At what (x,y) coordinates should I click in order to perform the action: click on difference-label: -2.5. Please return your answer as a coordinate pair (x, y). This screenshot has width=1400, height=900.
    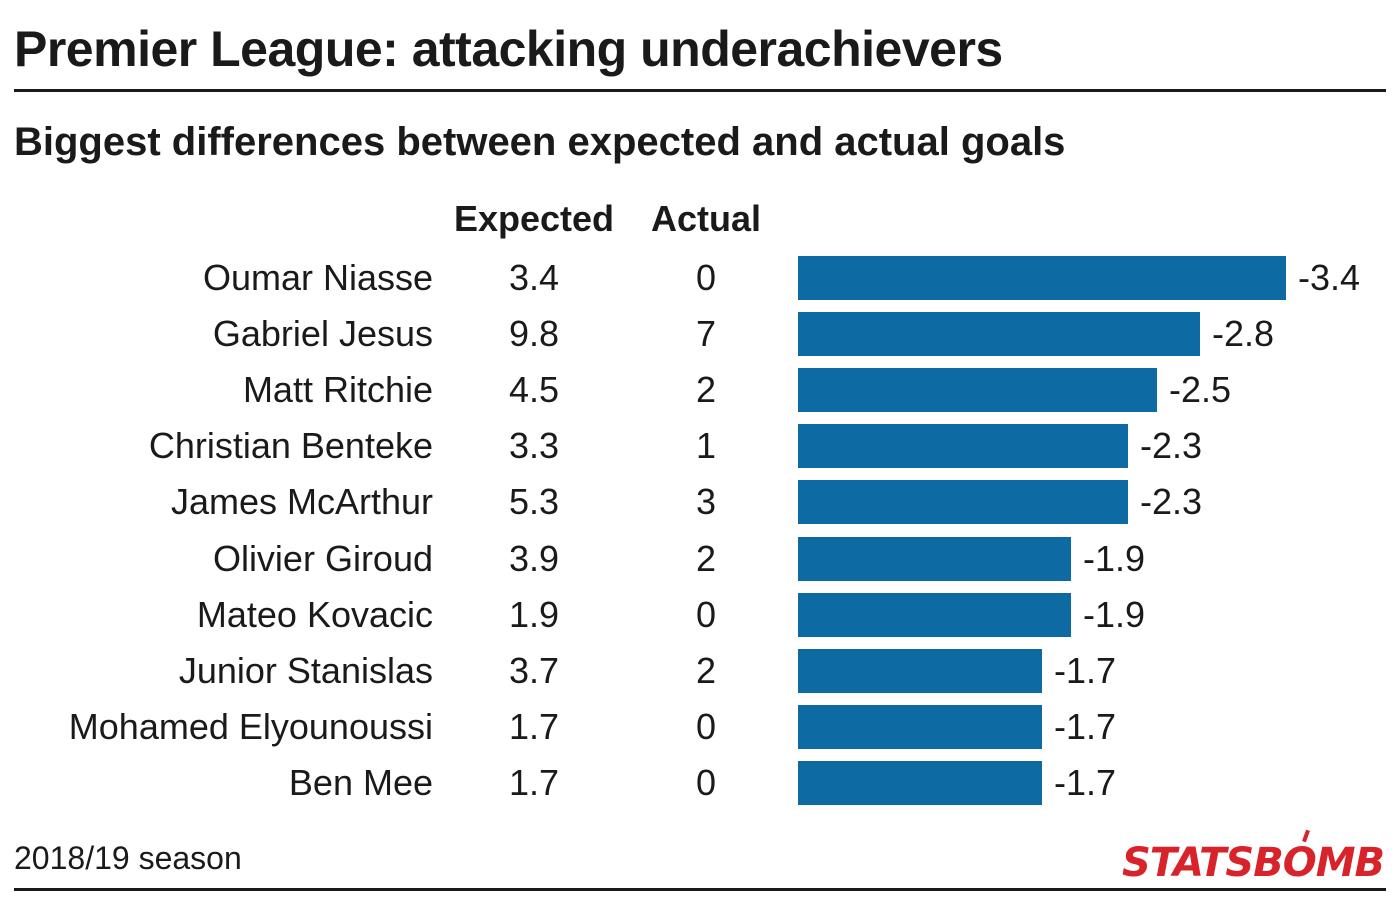
    Looking at the image, I should click on (1200, 390).